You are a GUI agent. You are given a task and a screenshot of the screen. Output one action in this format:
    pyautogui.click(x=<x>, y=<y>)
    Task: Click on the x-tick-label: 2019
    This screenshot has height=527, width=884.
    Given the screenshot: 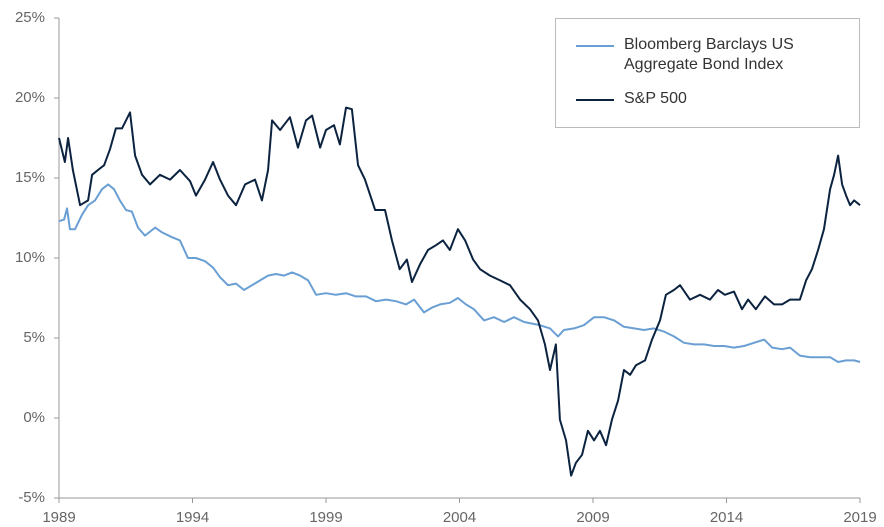 What is the action you would take?
    pyautogui.click(x=859, y=517)
    